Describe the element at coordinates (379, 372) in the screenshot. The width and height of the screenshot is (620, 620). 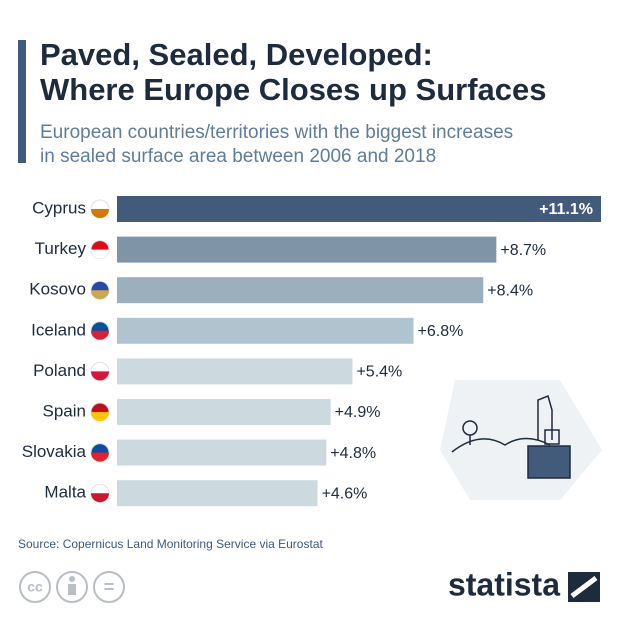
I see `value-label: +5.4%` at that location.